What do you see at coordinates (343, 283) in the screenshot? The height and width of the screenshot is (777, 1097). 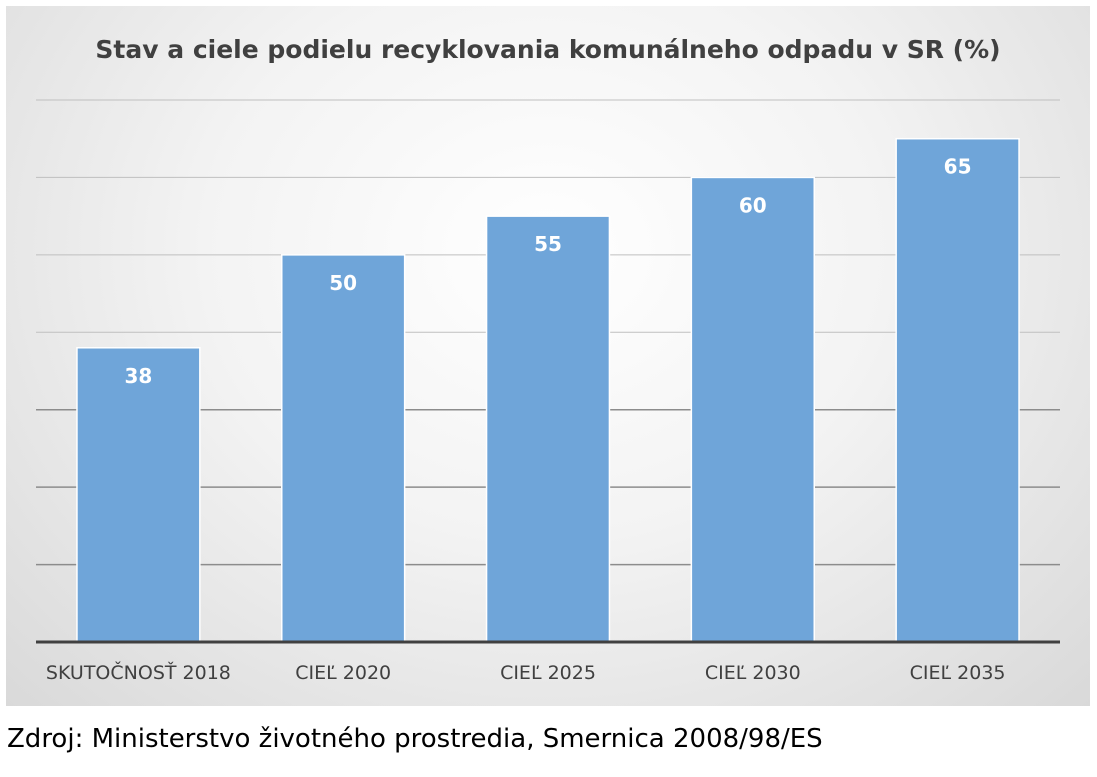 I see `data-label-2: 50` at bounding box center [343, 283].